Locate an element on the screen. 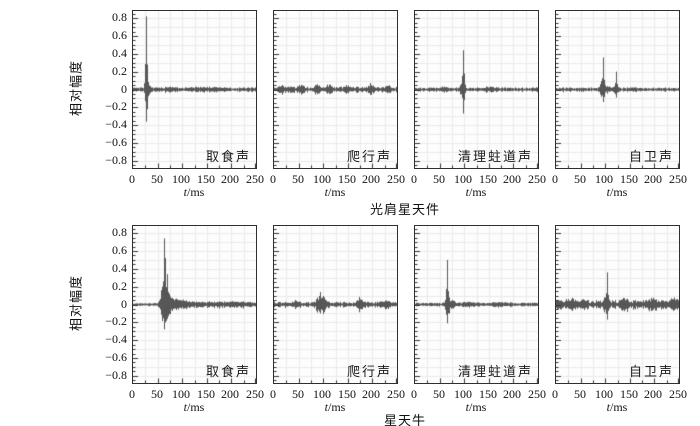 This screenshot has width=700, height=426. row1-caption: 光肩星天件 is located at coordinates (404, 209).